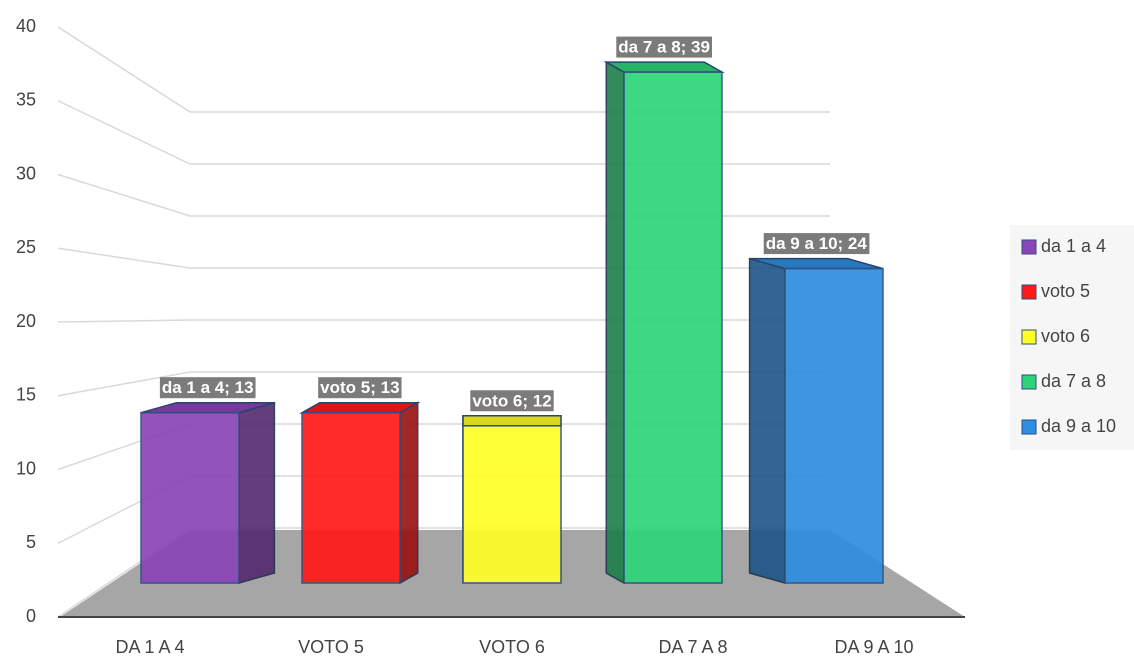 The image size is (1134, 657). What do you see at coordinates (31, 616) in the screenshot?
I see `y-tick-label: 0` at bounding box center [31, 616].